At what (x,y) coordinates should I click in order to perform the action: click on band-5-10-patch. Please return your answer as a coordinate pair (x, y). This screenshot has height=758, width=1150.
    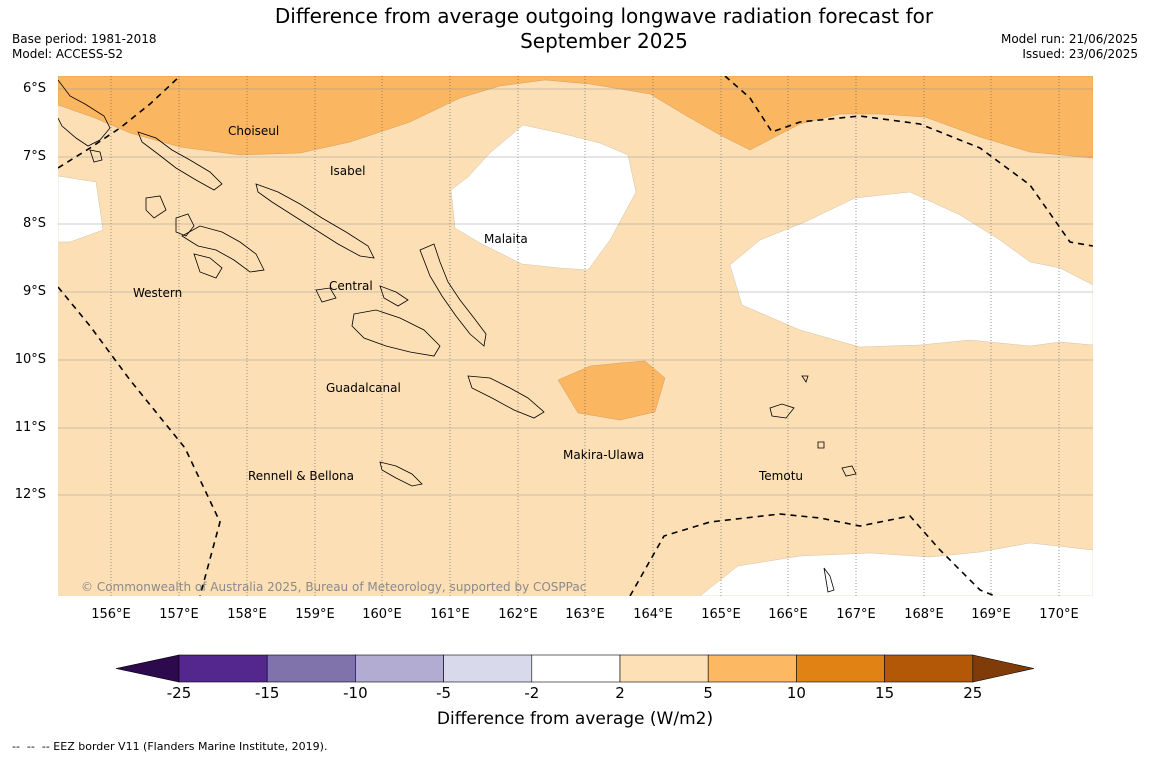
    Looking at the image, I should click on (611, 390).